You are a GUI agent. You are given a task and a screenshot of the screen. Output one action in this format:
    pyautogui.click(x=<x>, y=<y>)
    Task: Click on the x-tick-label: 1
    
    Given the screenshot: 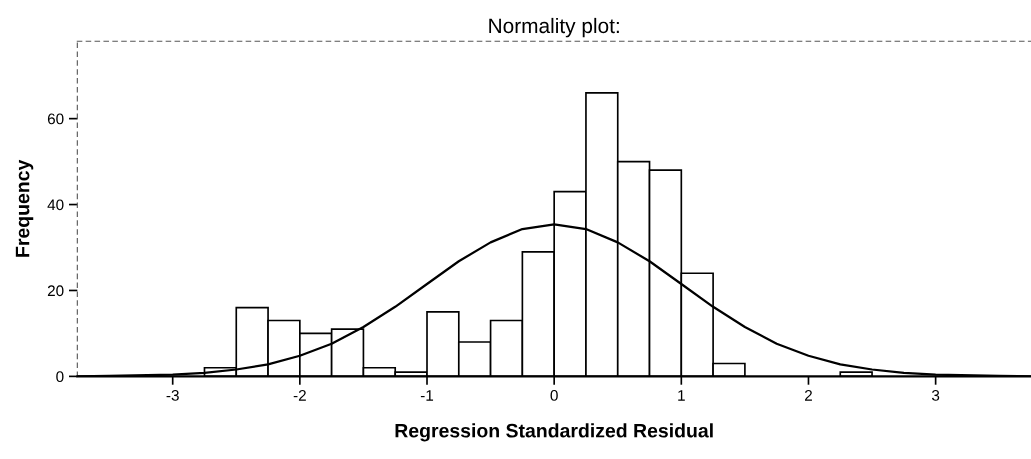 What is the action you would take?
    pyautogui.click(x=681, y=395)
    